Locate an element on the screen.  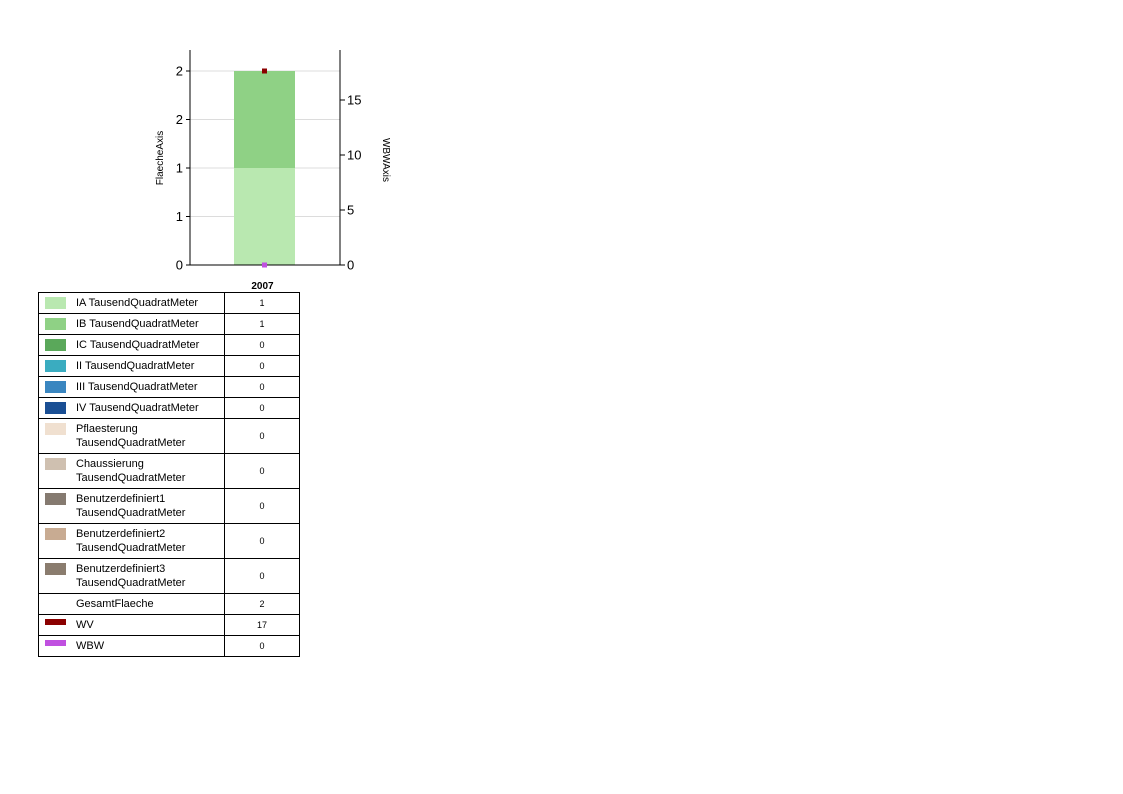
legend-entry: Pflaesterung TausendQuadratMeter is located at coordinates (131, 436).